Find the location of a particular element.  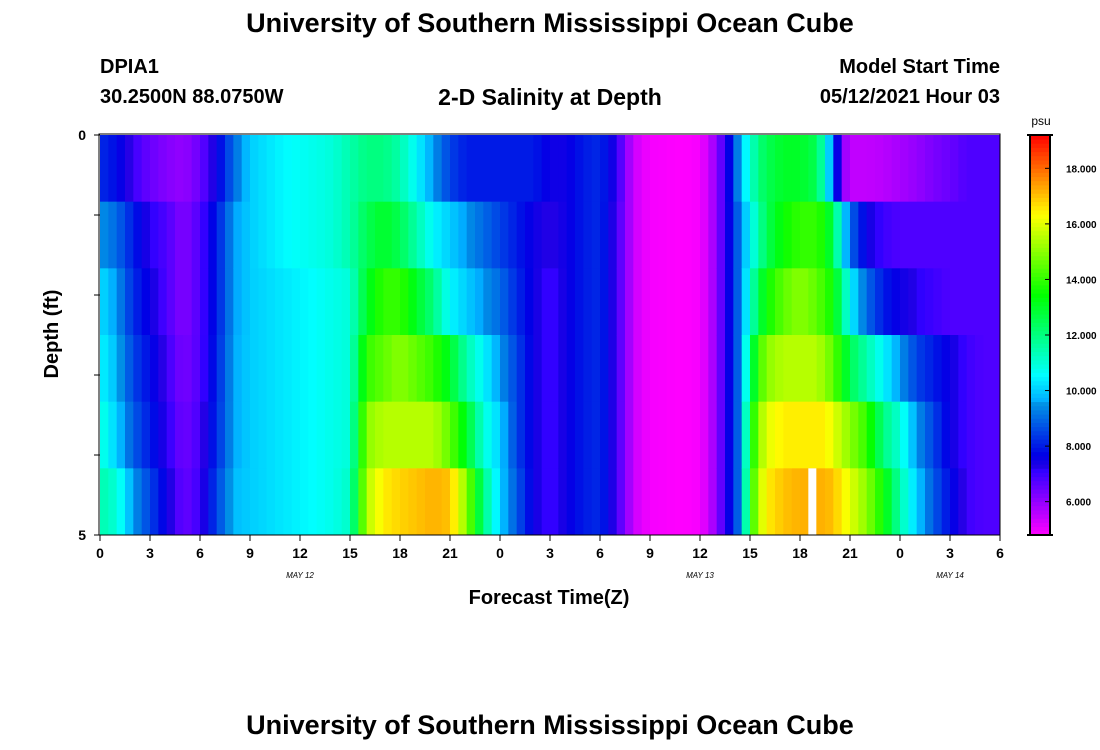

colorbar-tick-label: 12.000 is located at coordinates (1081, 336).